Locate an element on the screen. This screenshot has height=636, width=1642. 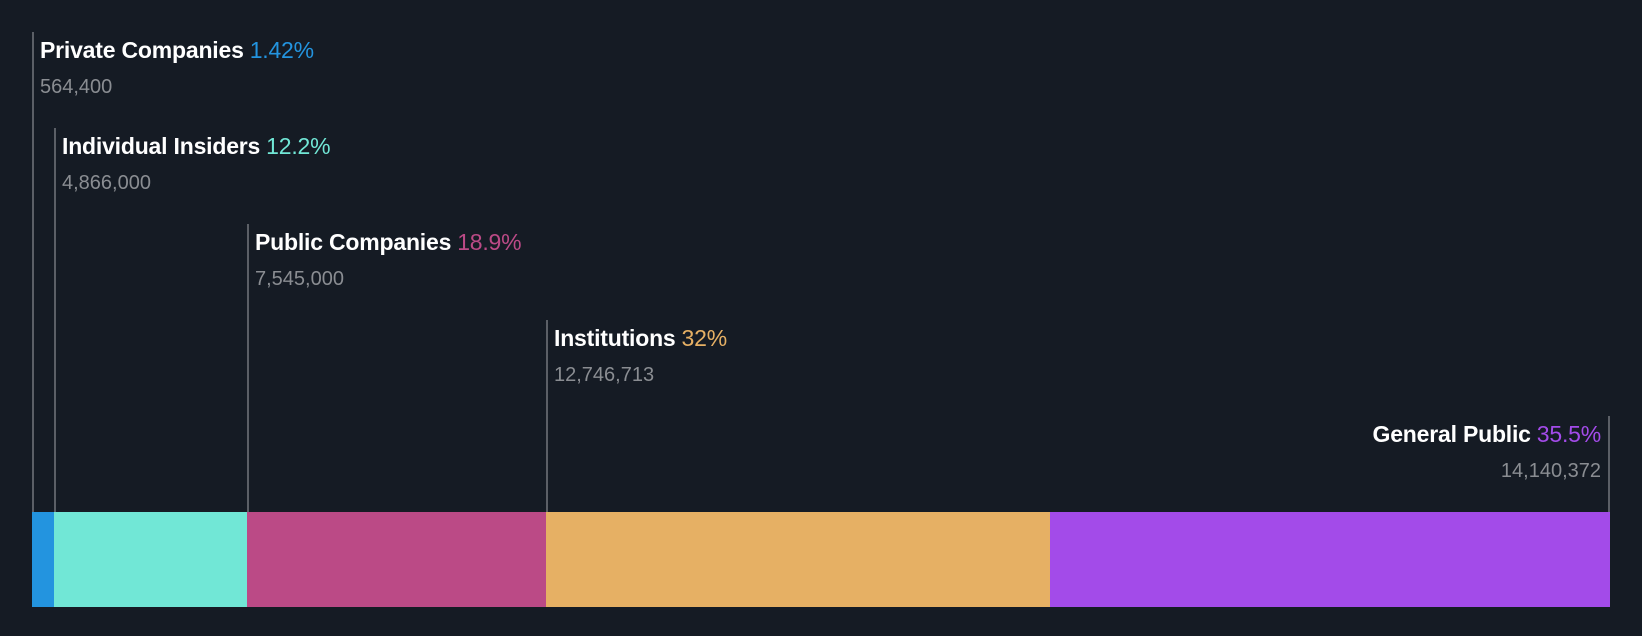
bar-segment-individual-insiders is located at coordinates (150, 559).